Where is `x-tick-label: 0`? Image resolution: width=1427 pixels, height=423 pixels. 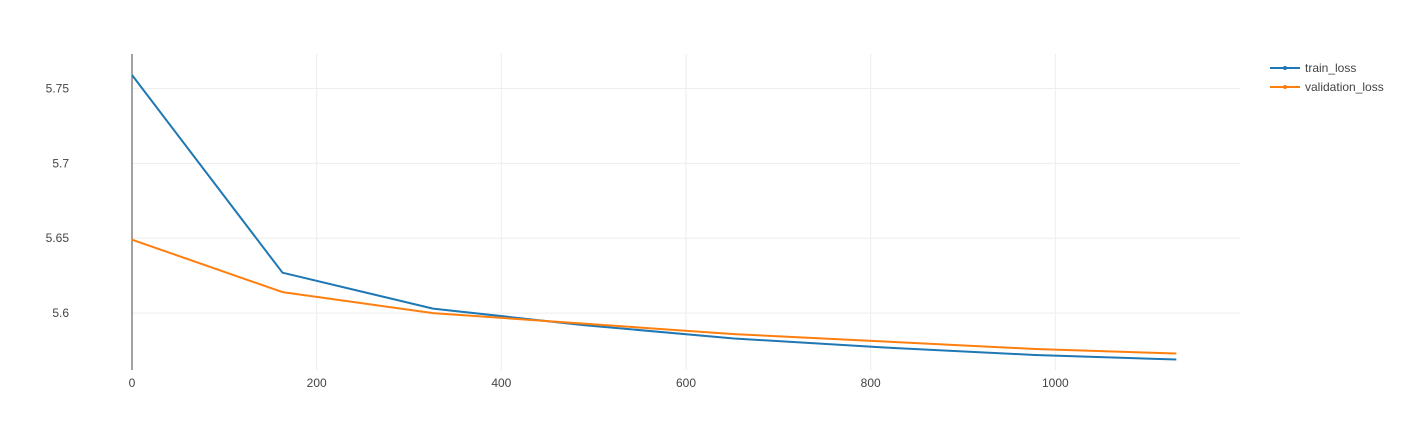 x-tick-label: 0 is located at coordinates (132, 383).